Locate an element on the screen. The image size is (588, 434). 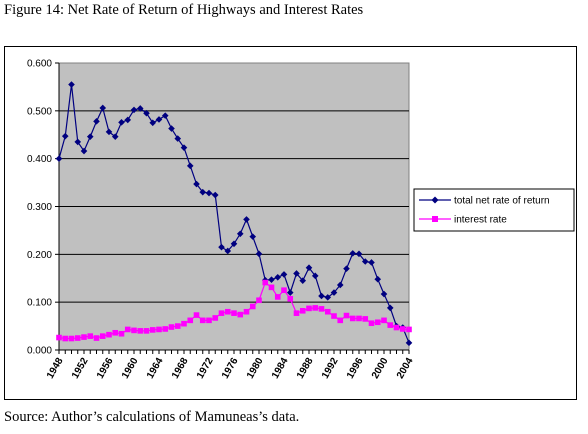
x-tick-label: 1952 is located at coordinates (80, 368).